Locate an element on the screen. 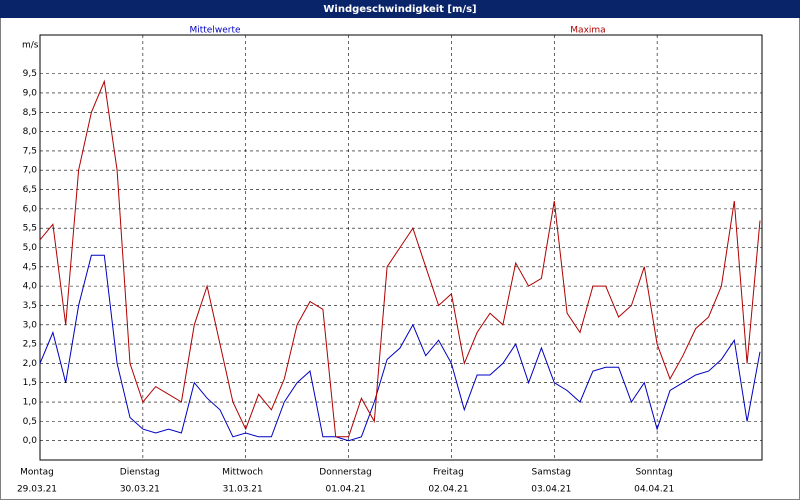  title-bar is located at coordinates (400, 9).